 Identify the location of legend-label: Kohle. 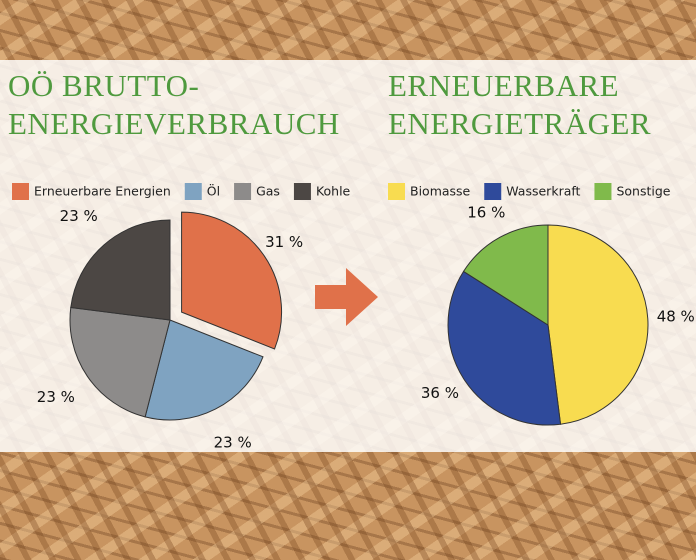
(333, 191).